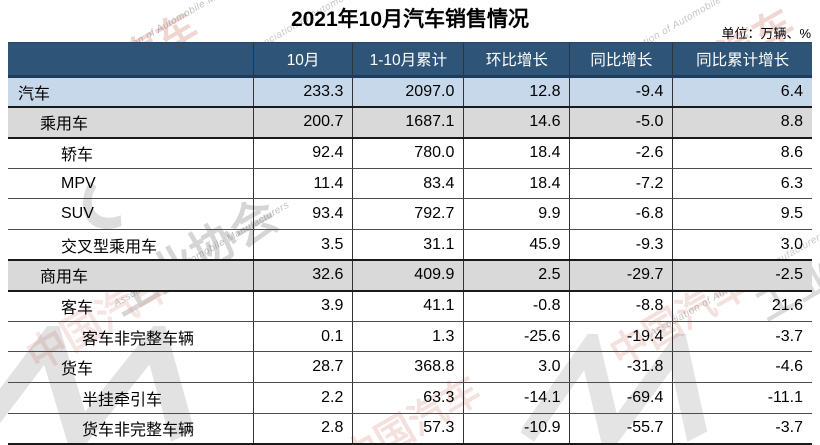 The width and height of the screenshot is (820, 445). What do you see at coordinates (742, 122) in the screenshot?
I see `table-cell: 8.8` at bounding box center [742, 122].